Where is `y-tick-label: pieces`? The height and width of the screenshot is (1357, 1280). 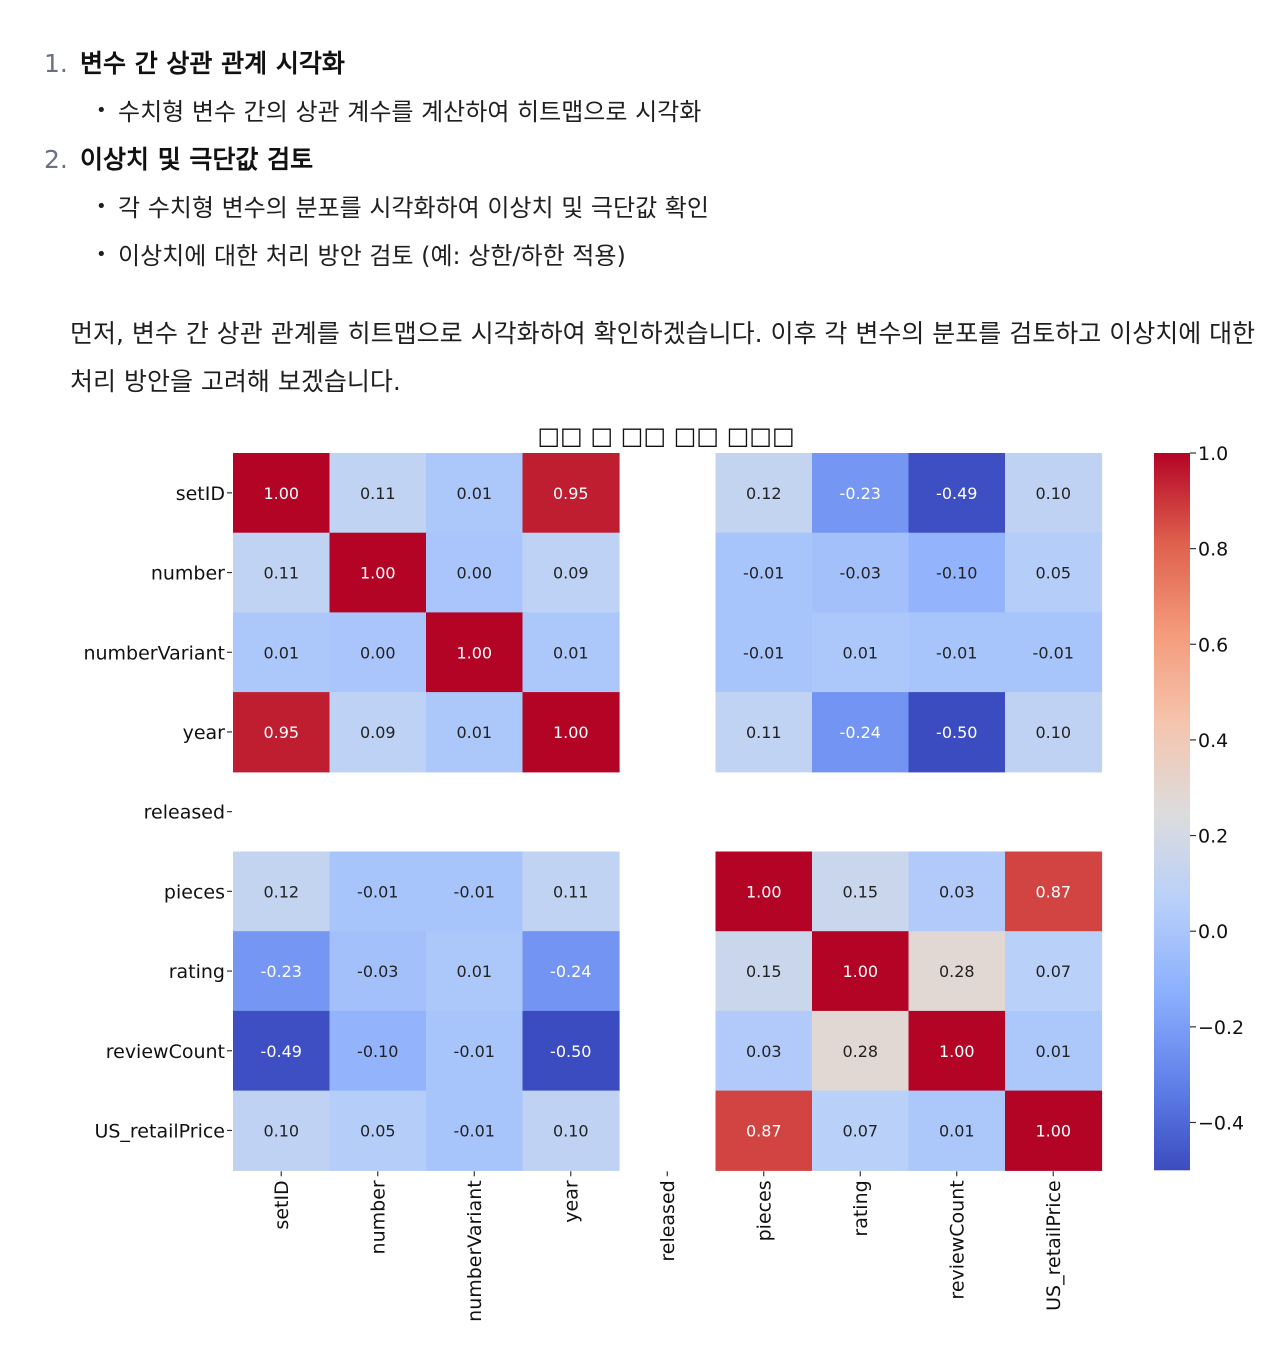
y-tick-label: pieces is located at coordinates (194, 892).